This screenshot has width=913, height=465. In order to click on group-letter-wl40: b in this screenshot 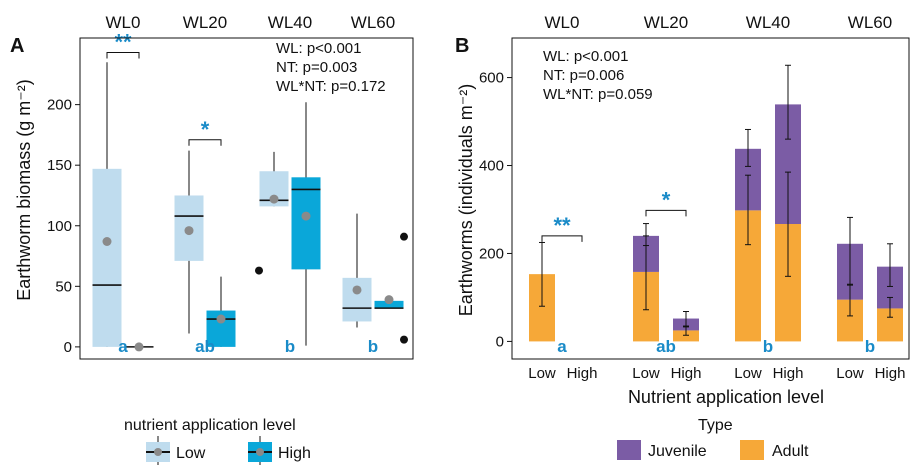, I will do `click(290, 346)`.